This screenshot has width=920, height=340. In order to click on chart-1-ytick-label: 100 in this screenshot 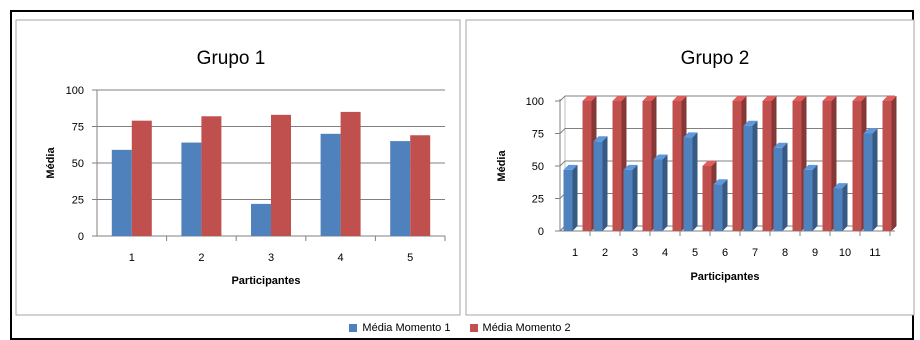, I will do `click(75, 91)`.